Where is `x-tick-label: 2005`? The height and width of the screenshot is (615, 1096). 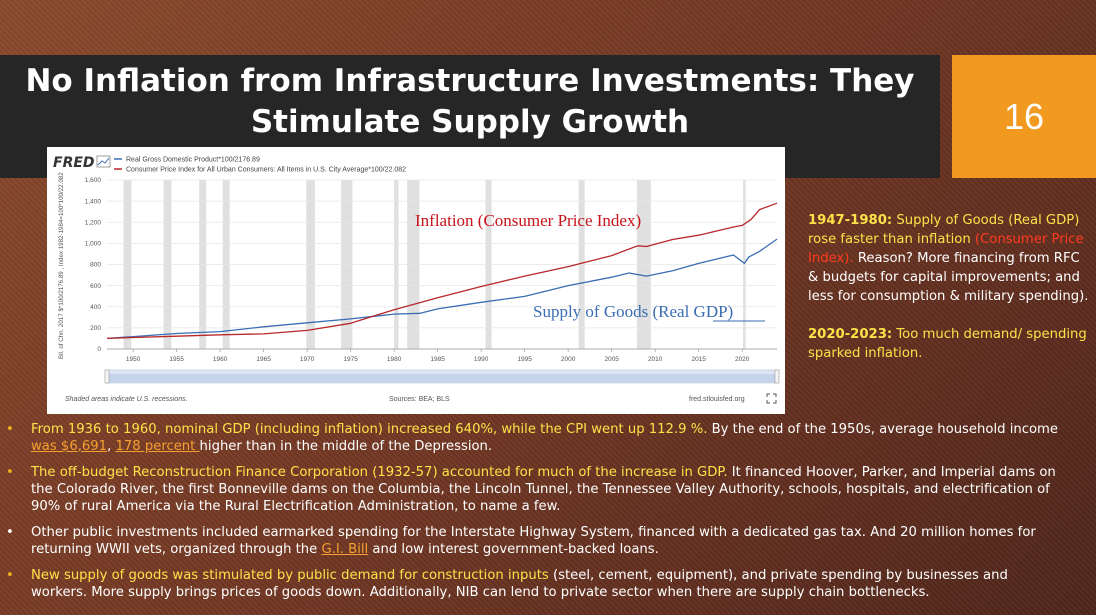 x-tick-label: 2005 is located at coordinates (611, 359).